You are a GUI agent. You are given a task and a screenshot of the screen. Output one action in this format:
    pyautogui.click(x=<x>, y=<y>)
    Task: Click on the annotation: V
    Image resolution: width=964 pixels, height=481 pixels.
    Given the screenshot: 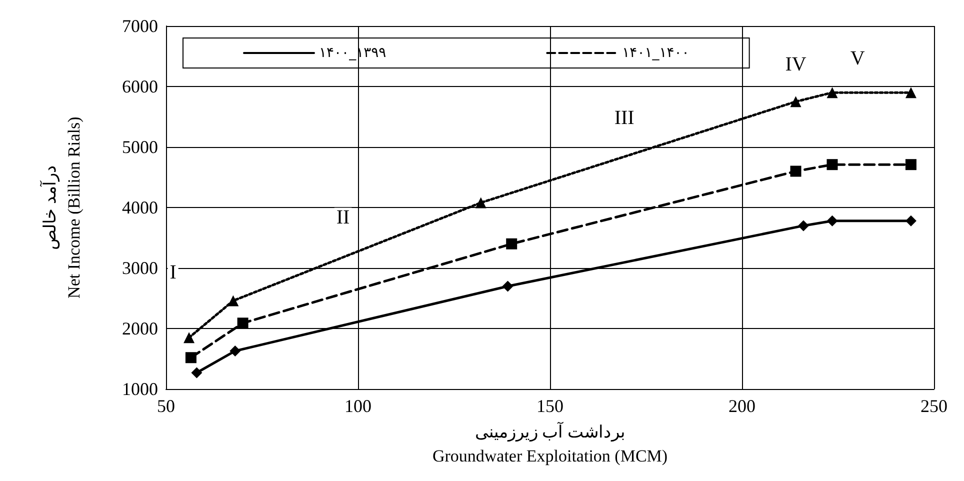 What is the action you would take?
    pyautogui.click(x=858, y=59)
    